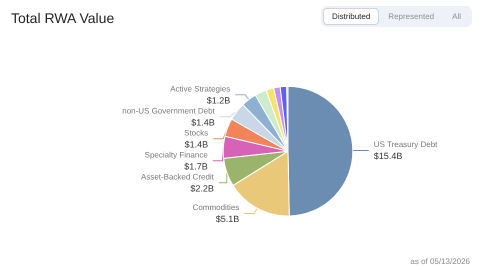 The height and width of the screenshot is (270, 480). What do you see at coordinates (228, 219) in the screenshot?
I see `data-label: $5.1B` at bounding box center [228, 219].